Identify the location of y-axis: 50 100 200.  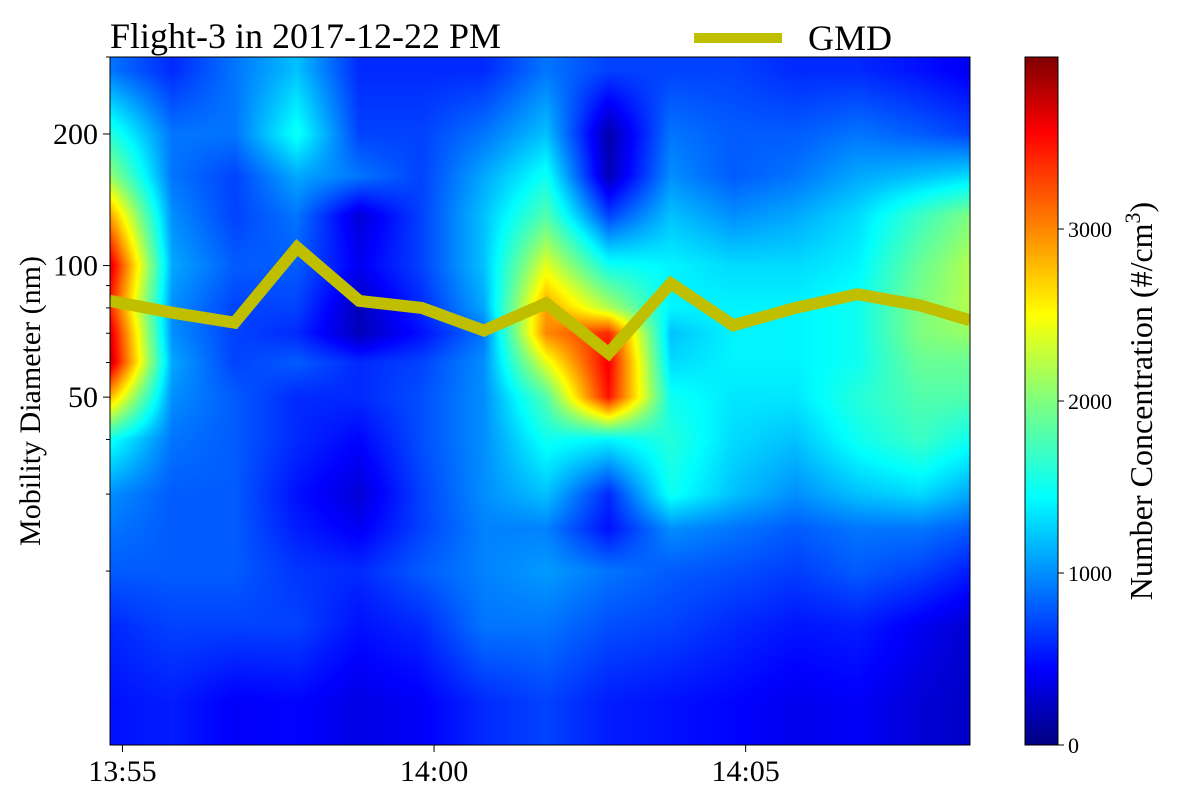
(81, 314).